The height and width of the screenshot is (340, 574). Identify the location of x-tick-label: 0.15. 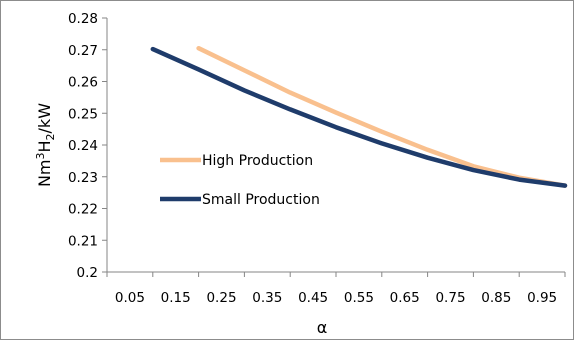
(176, 298).